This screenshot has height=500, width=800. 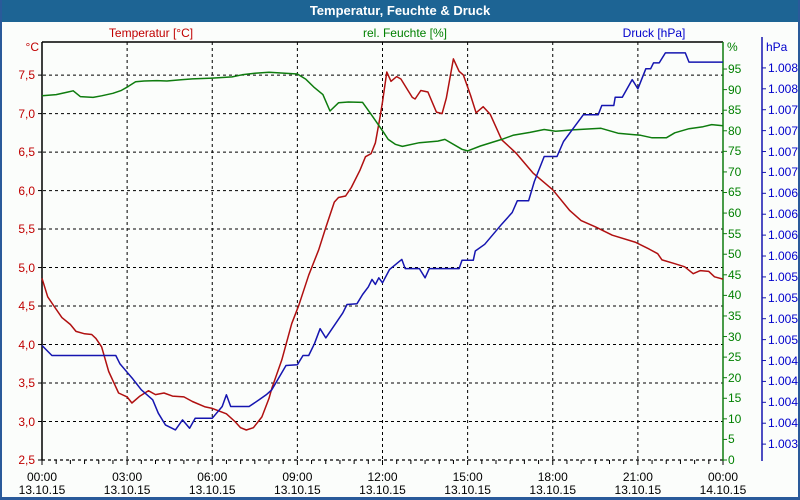 What do you see at coordinates (735, 130) in the screenshot?
I see `humidity-tick-label: 80` at bounding box center [735, 130].